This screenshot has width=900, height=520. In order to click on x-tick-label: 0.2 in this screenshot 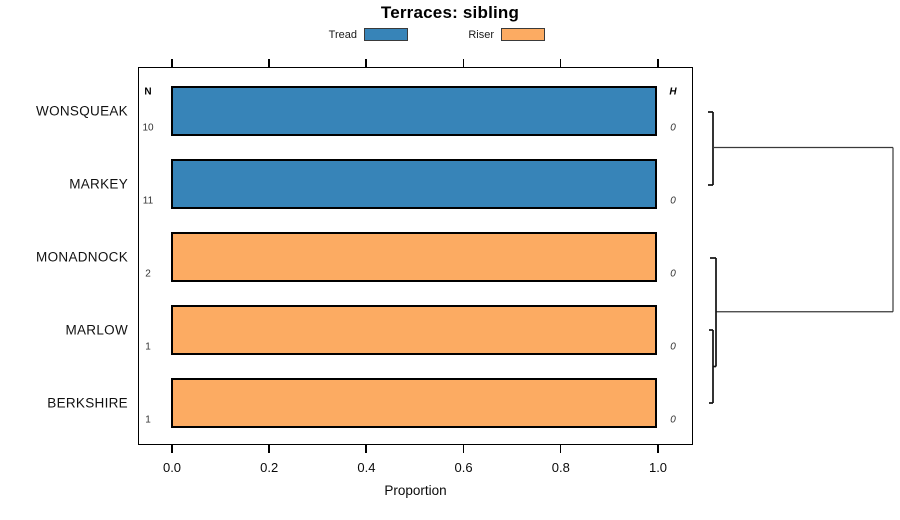, I will do `click(269, 467)`.